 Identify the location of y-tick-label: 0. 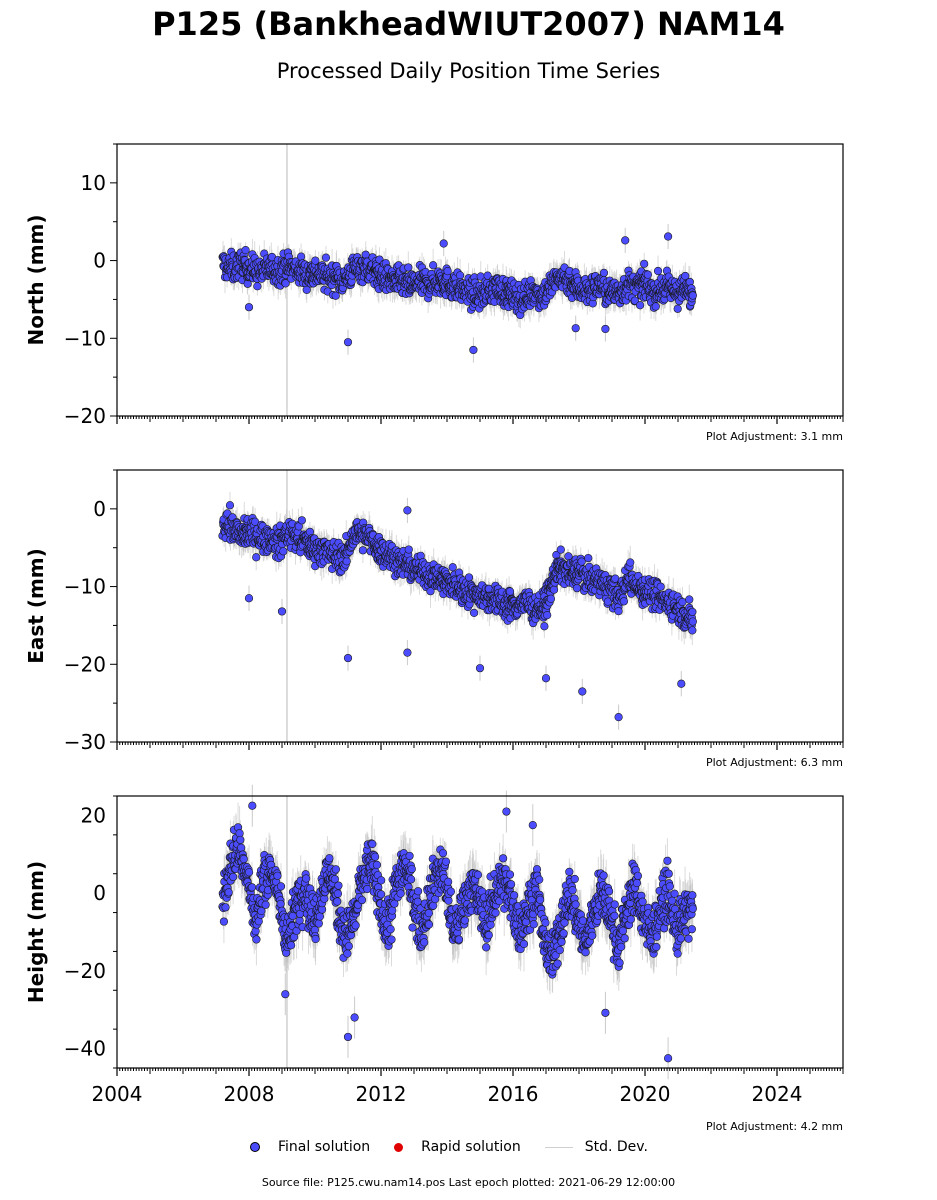
(99, 261).